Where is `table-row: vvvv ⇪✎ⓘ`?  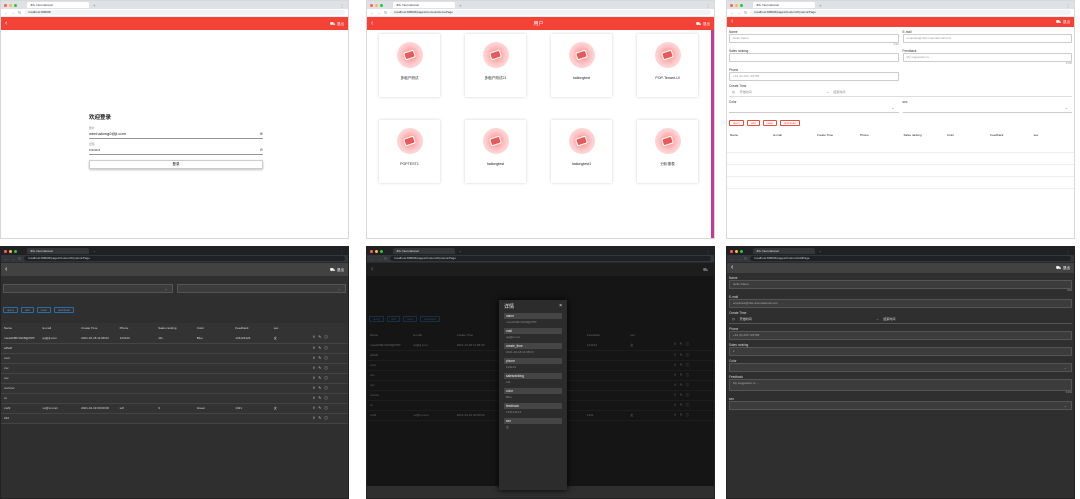
table-row: vvvv ⇪✎ⓘ is located at coordinates (174, 358).